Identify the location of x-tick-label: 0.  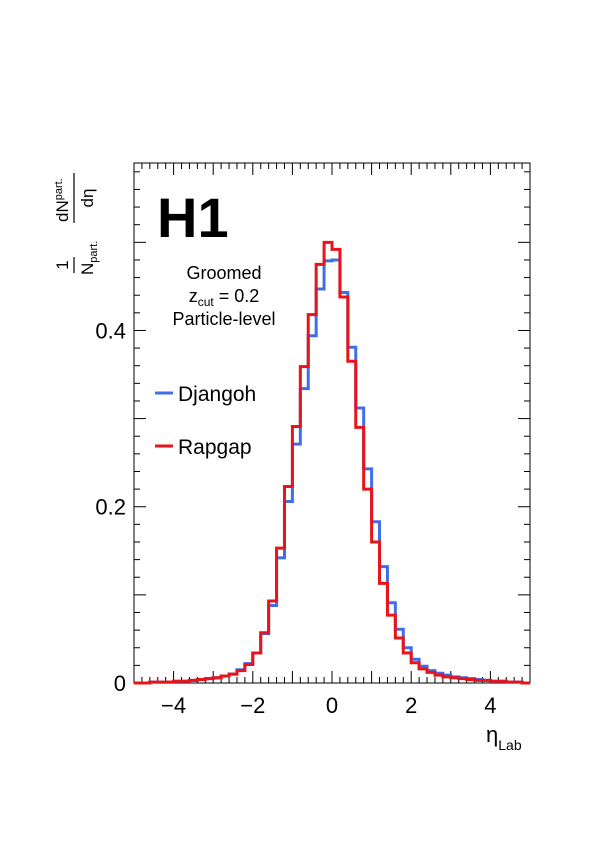
(332, 705).